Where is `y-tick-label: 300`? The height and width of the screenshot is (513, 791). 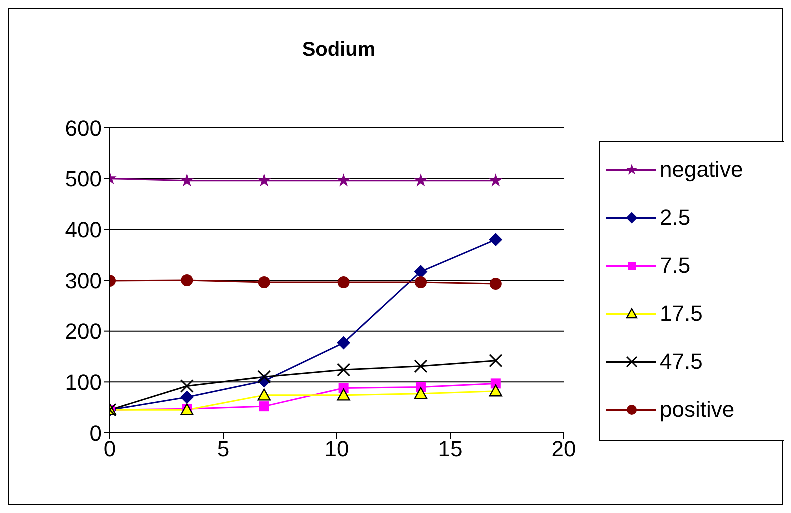 y-tick-label: 300 is located at coordinates (83, 281).